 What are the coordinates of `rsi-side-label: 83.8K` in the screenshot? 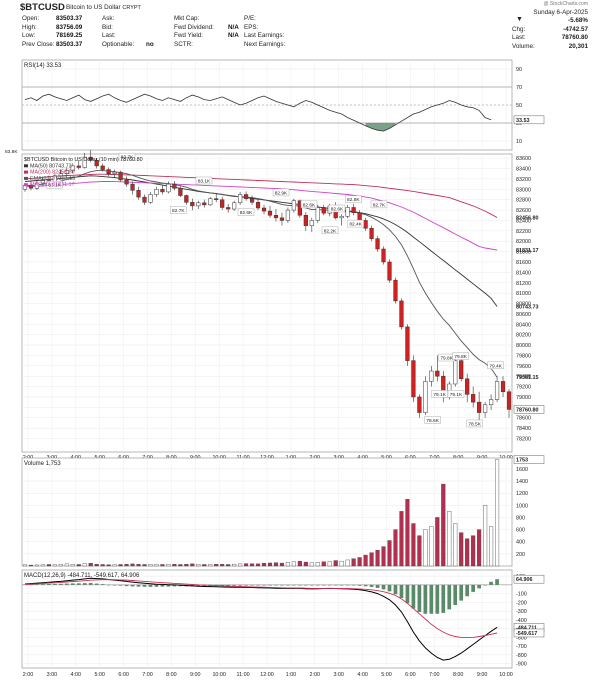 It's located at (11, 152).